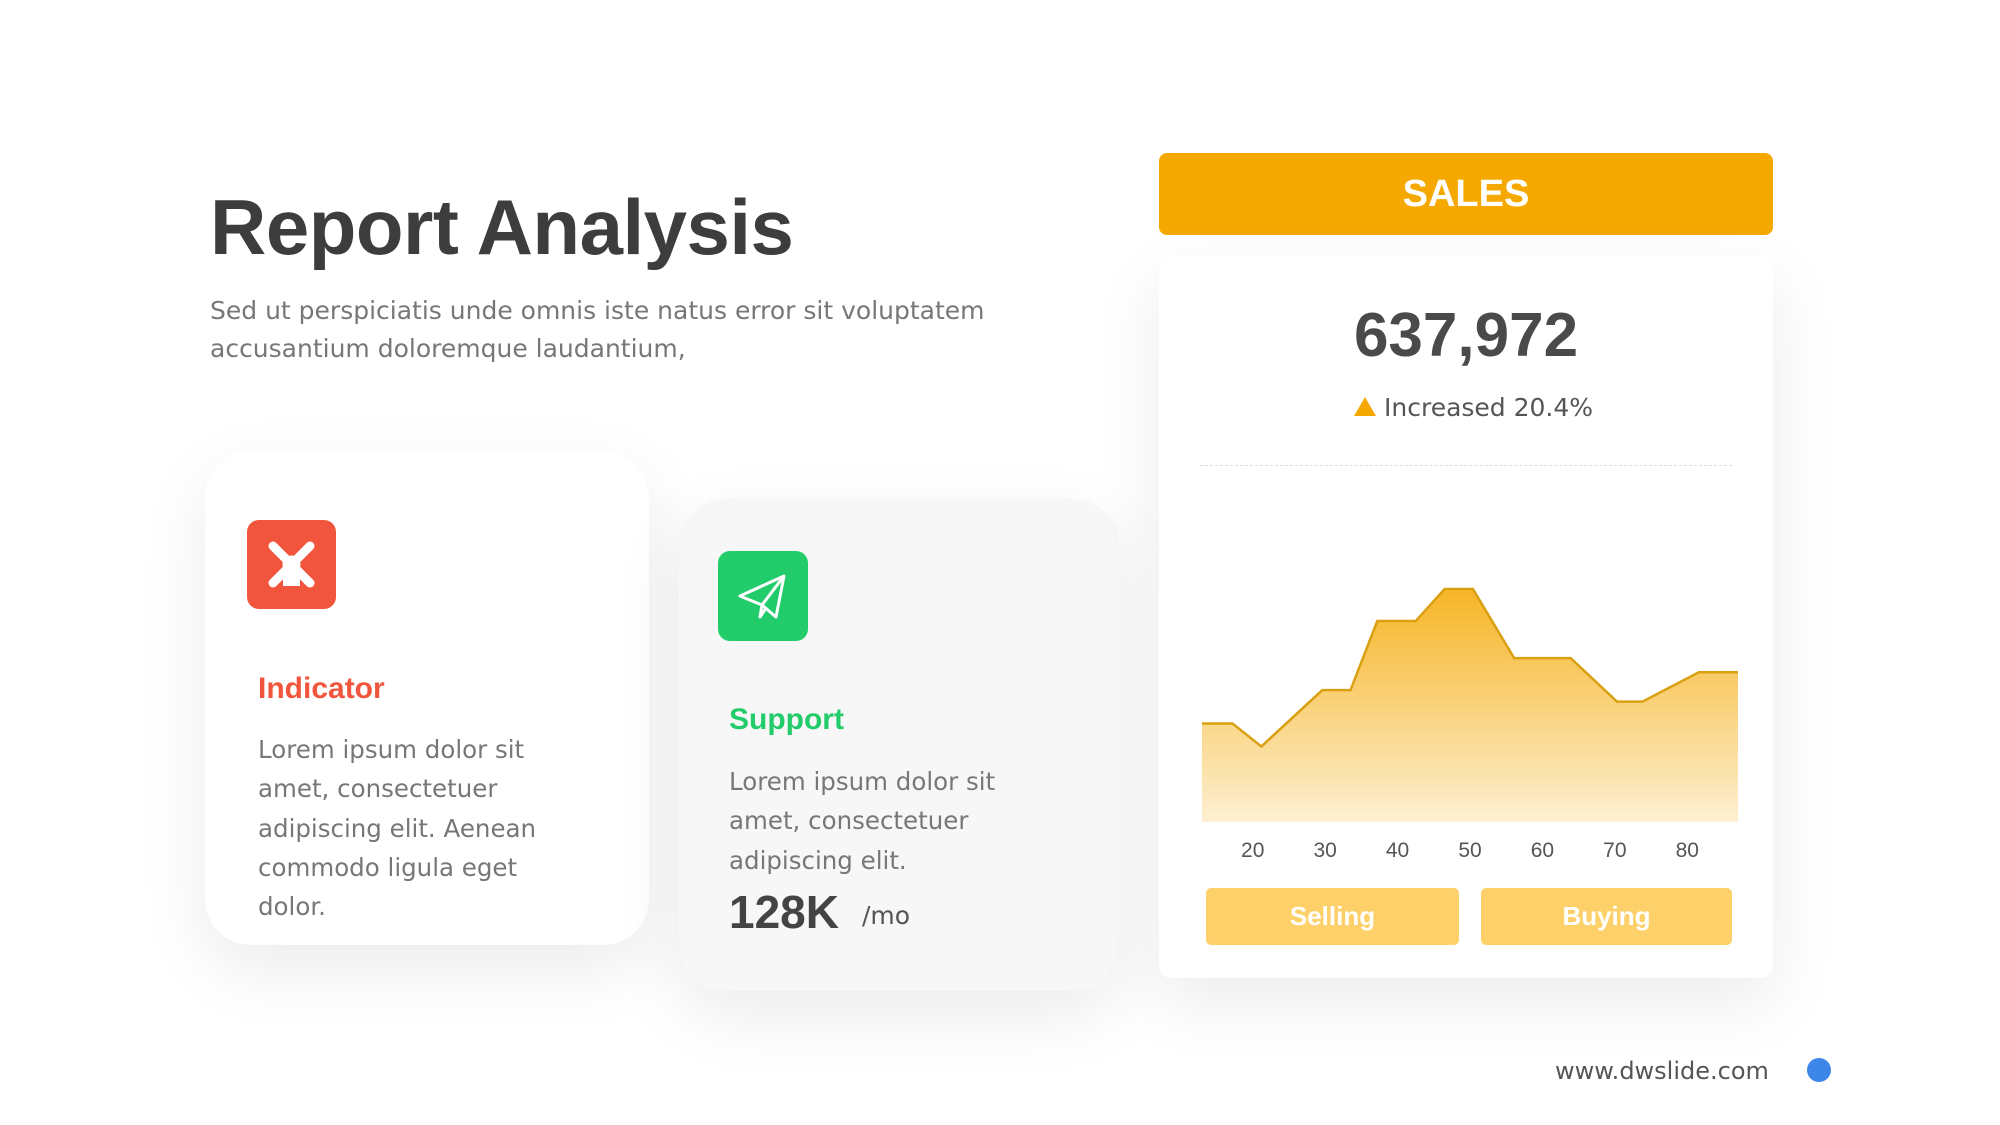 The height and width of the screenshot is (1125, 2000). I want to click on text-line: adipiscing elit. Aenean, so click(397, 828).